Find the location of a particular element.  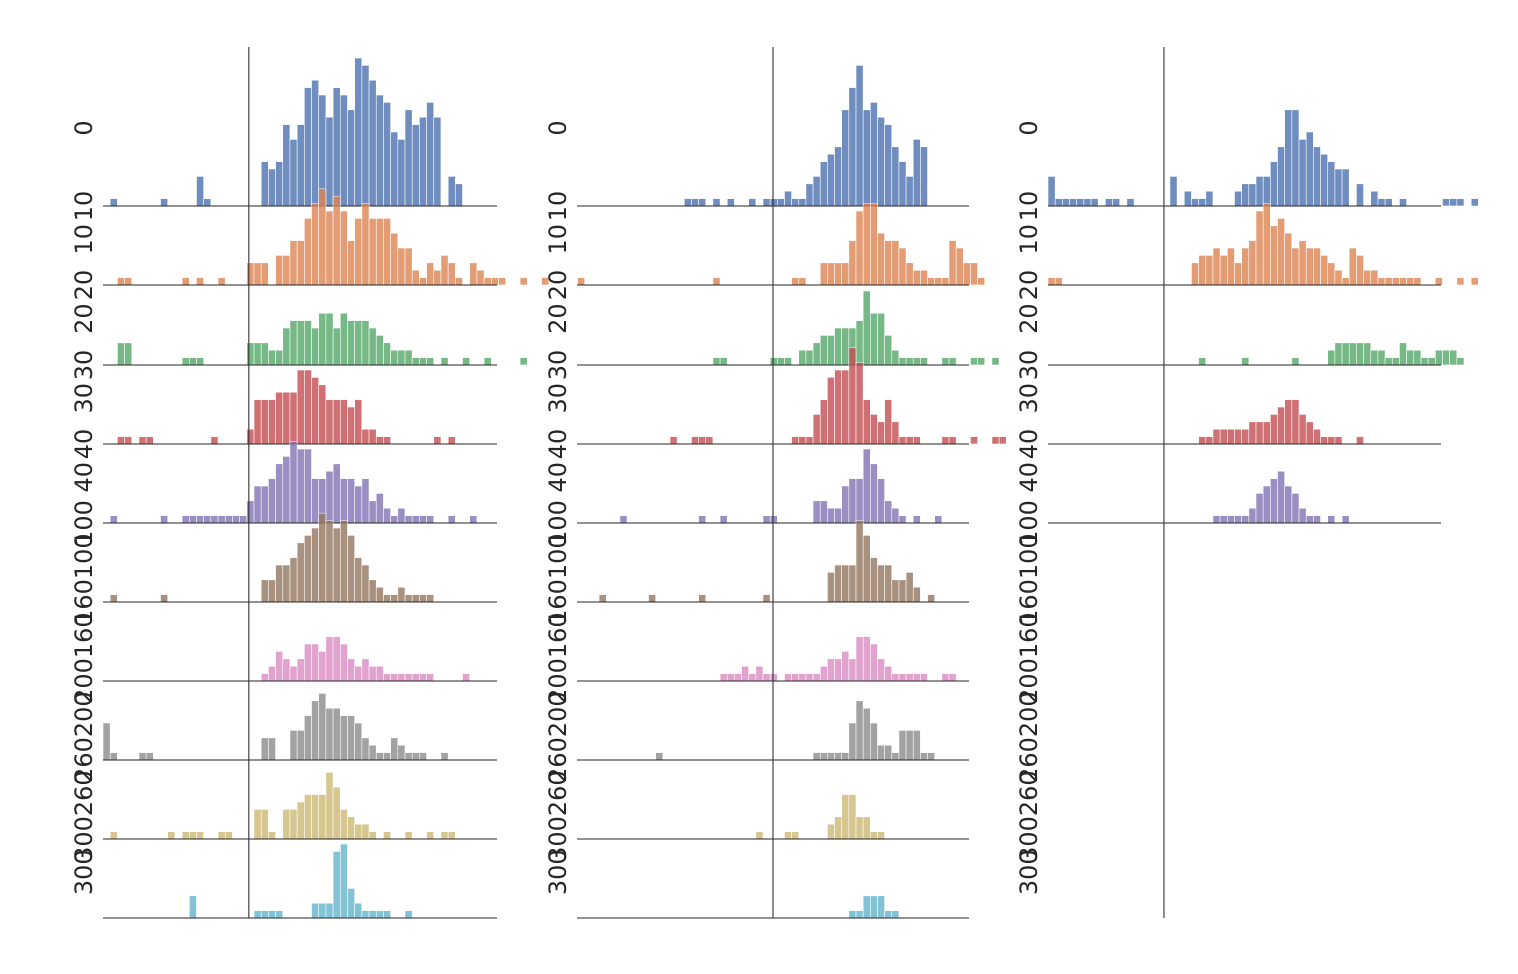

row-tick-label: 100 is located at coordinates (558, 523).